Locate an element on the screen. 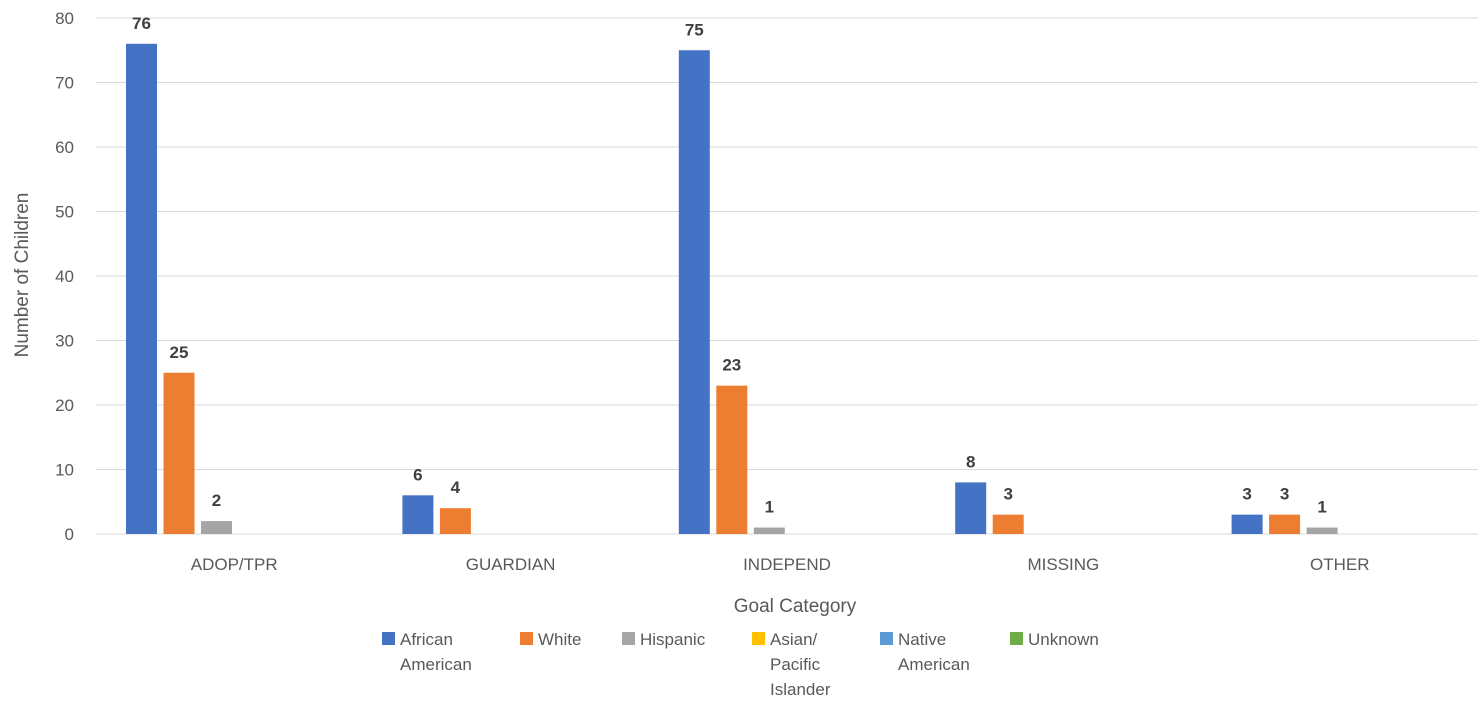 Image resolution: width=1478 pixels, height=709 pixels. legend-item: Unknown is located at coordinates (1054, 639).